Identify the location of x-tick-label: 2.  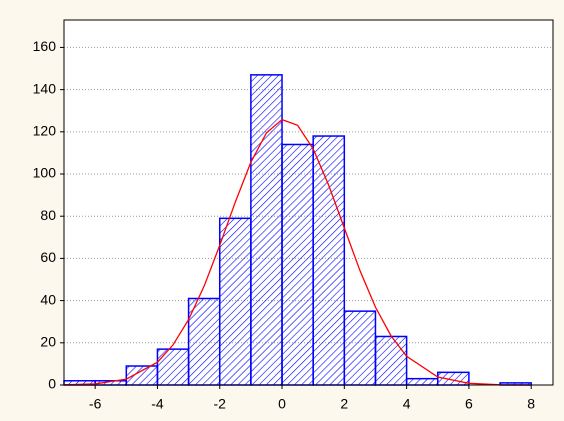
(344, 404).